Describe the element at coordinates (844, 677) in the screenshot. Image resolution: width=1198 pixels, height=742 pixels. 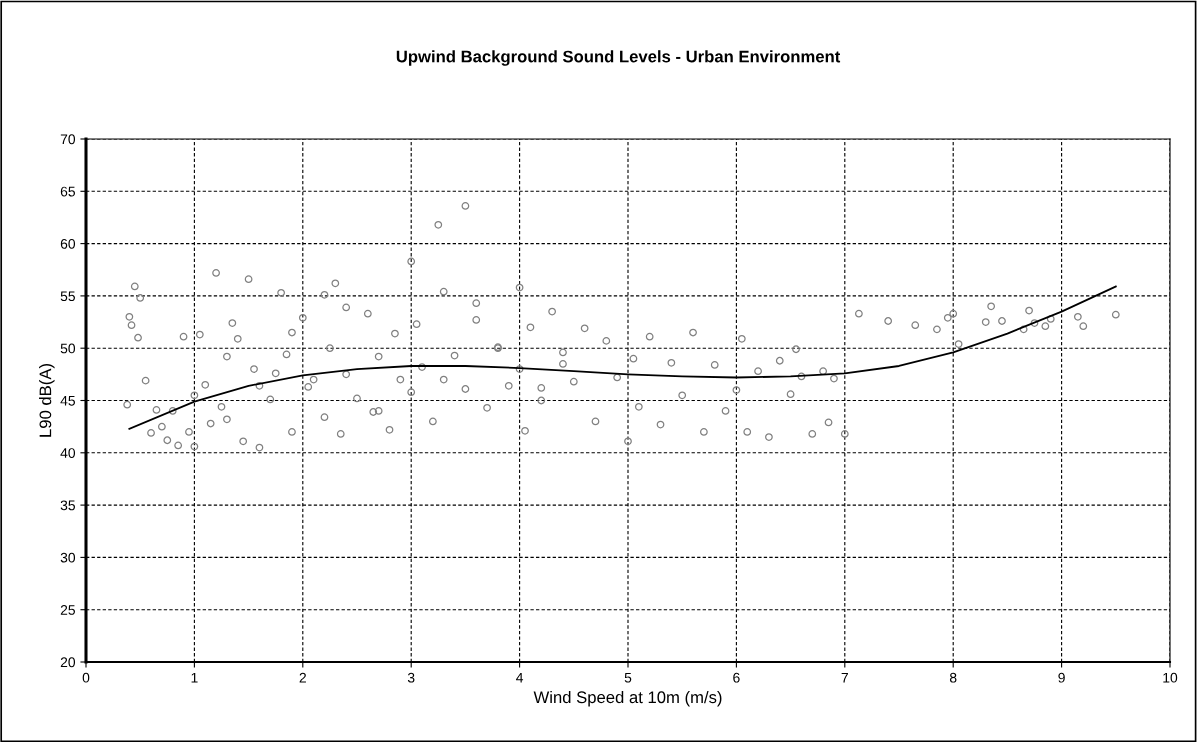
I see `x-tick-label: 7` at that location.